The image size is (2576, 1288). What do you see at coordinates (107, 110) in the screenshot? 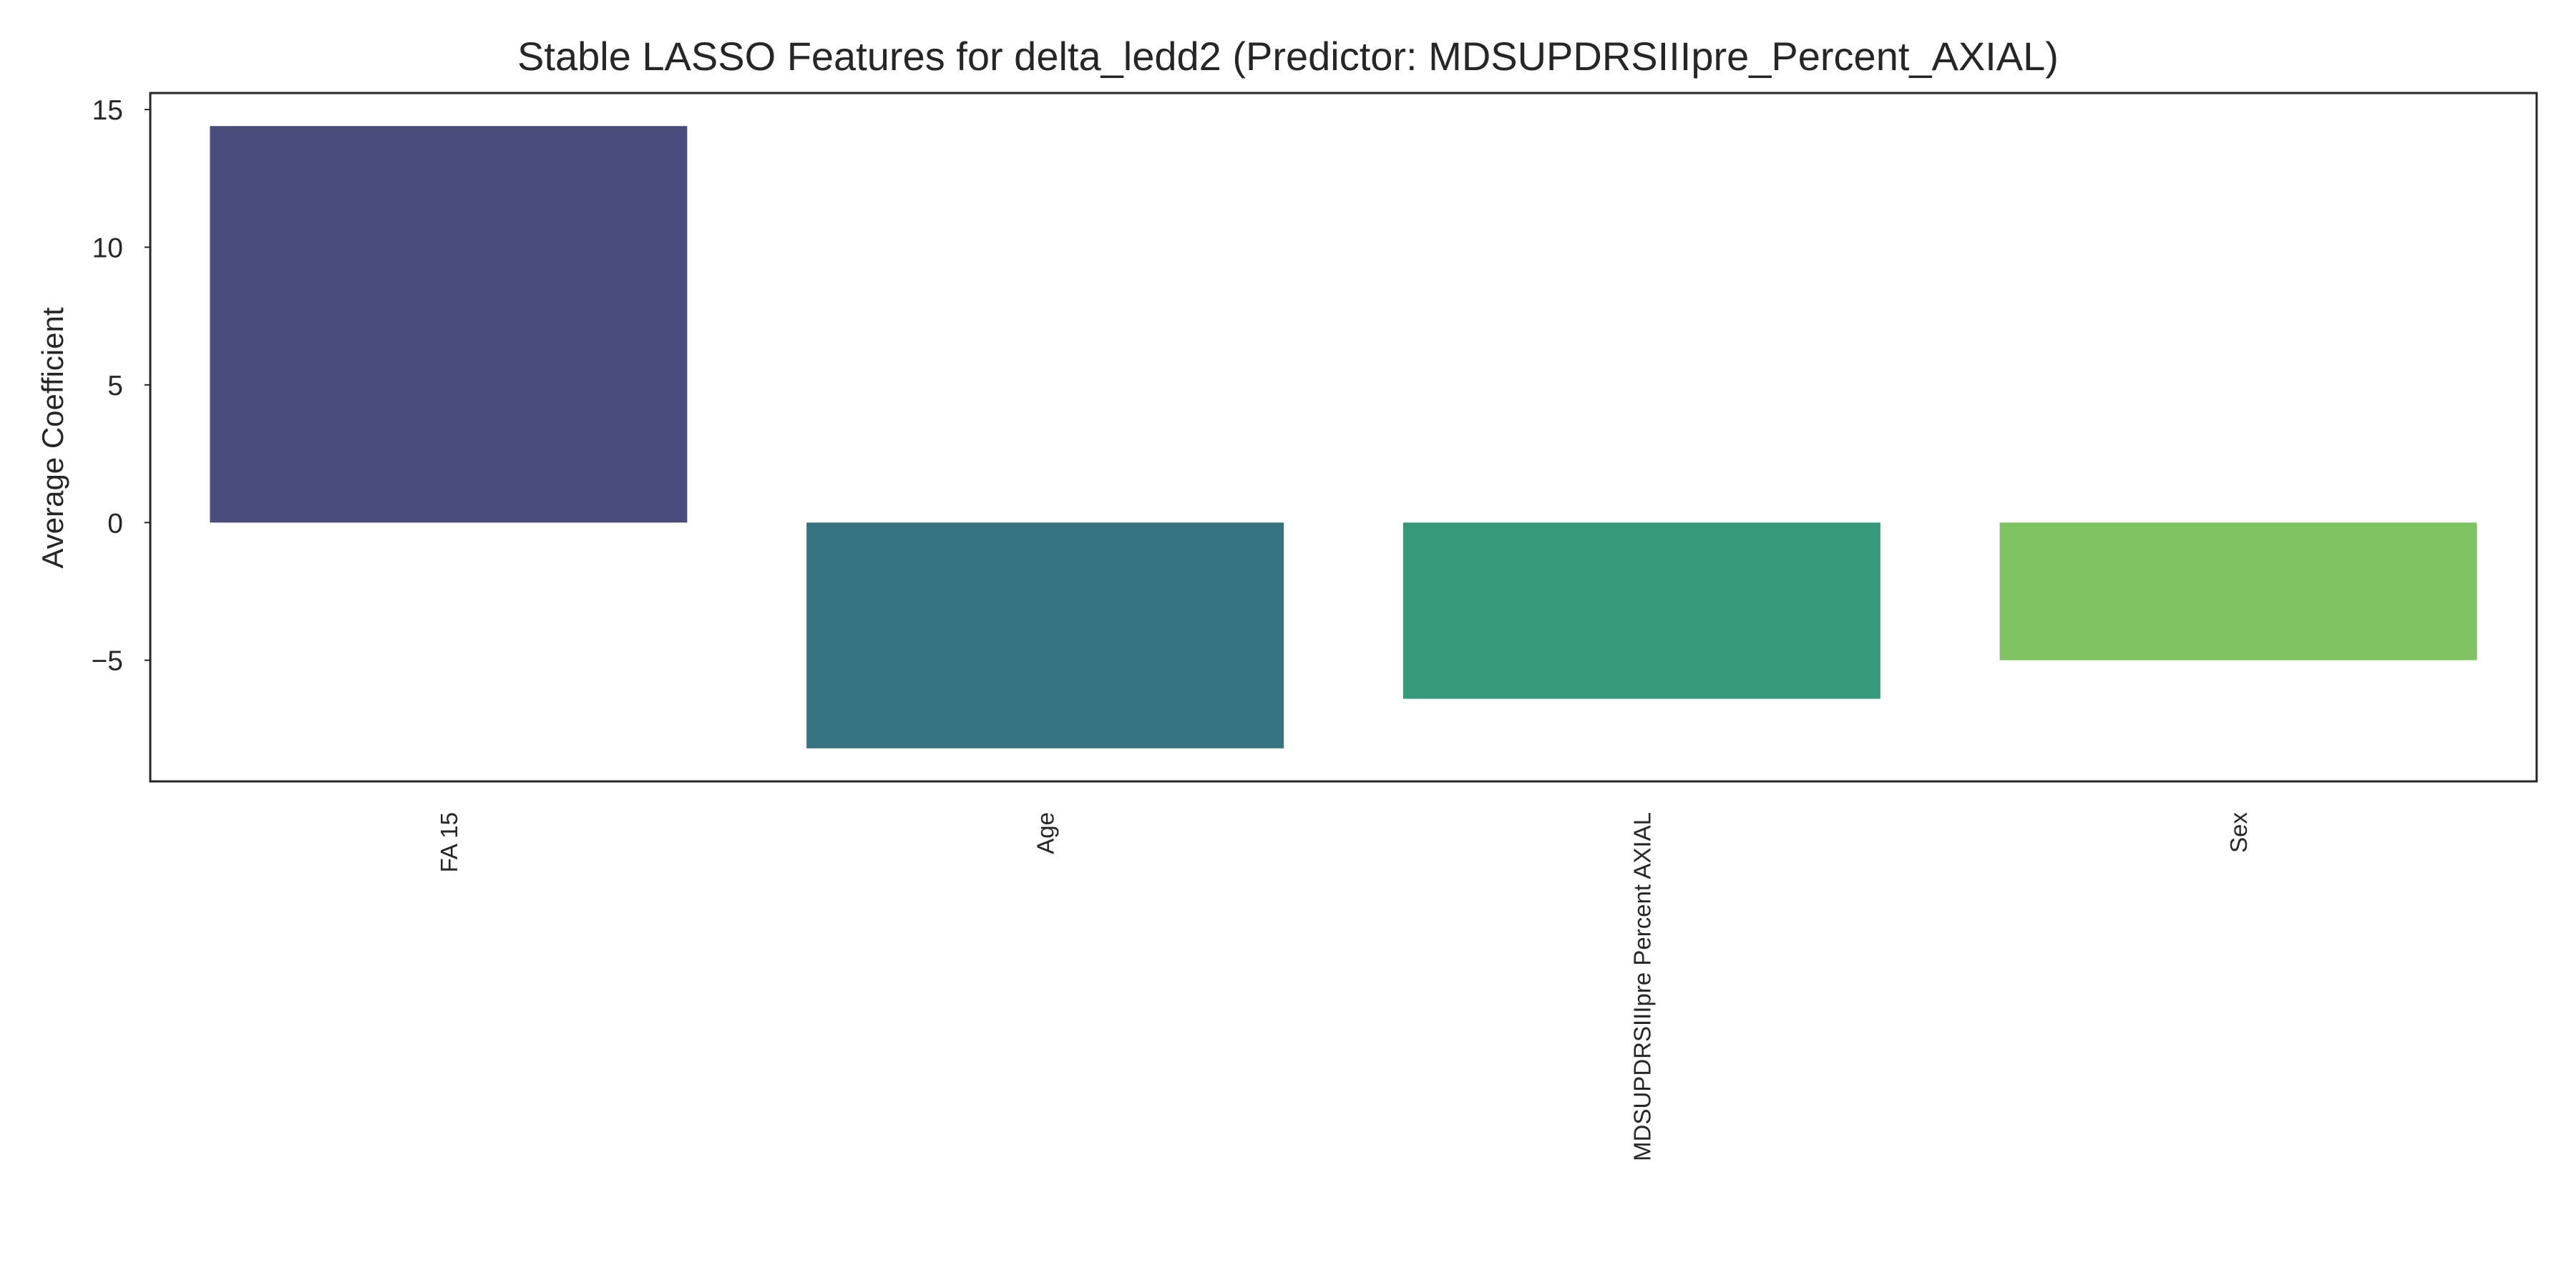
I see `y-tick-label: 15` at bounding box center [107, 110].